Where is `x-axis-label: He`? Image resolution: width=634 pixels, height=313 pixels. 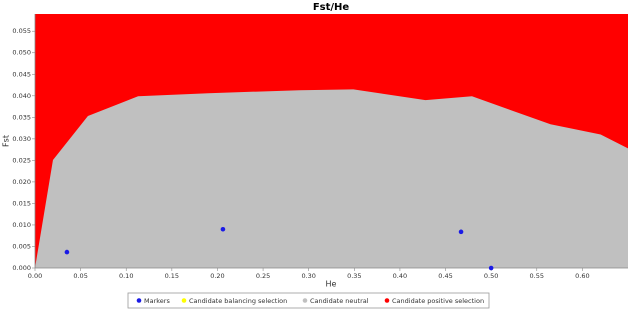 x-axis-label: He is located at coordinates (331, 284).